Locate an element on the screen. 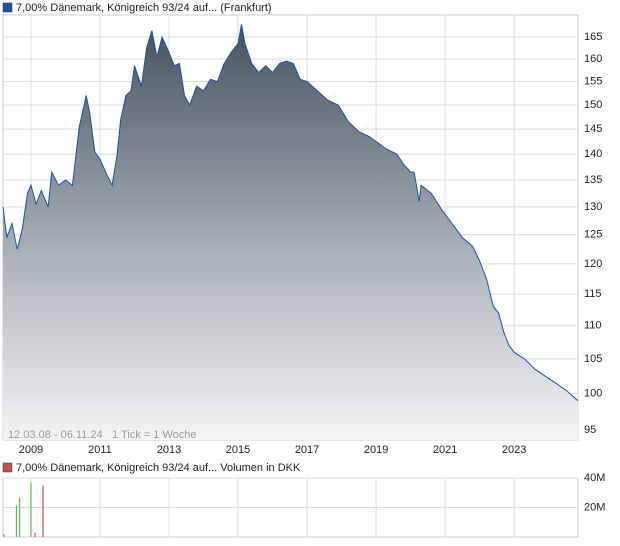  date-range: 12.03.08 - 06.11.24 is located at coordinates (55, 435).